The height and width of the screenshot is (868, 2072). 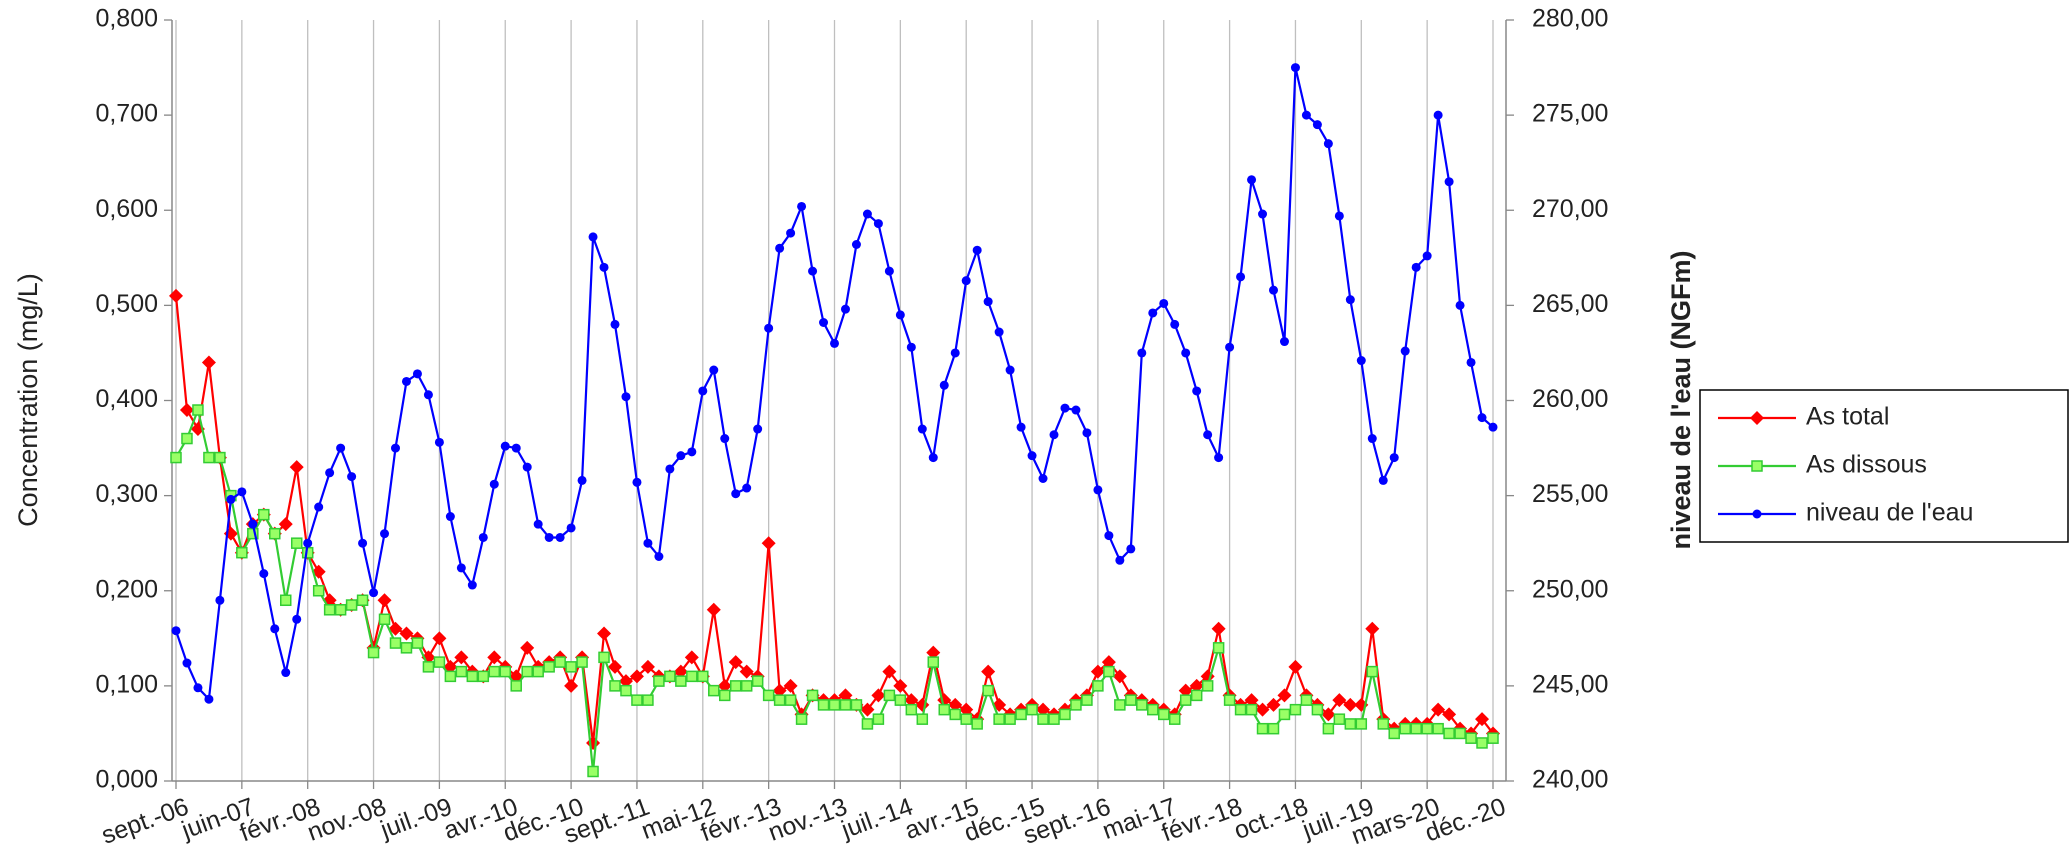 I want to click on legend-marker, so click(x=1757, y=466).